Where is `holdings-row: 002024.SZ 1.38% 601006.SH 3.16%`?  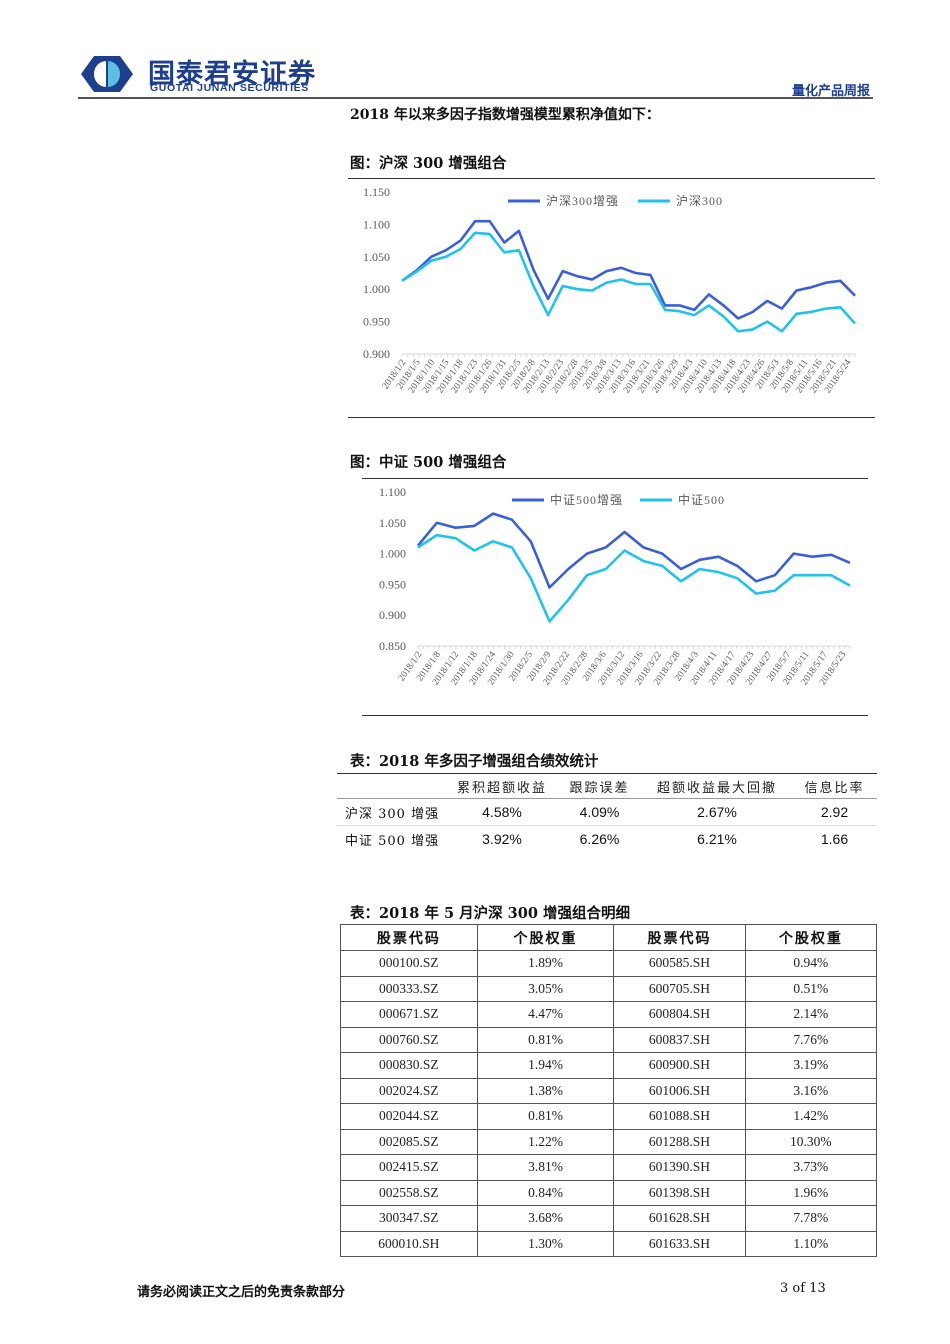
holdings-row: 002024.SZ 1.38% 601006.SH 3.16% is located at coordinates (609, 1090).